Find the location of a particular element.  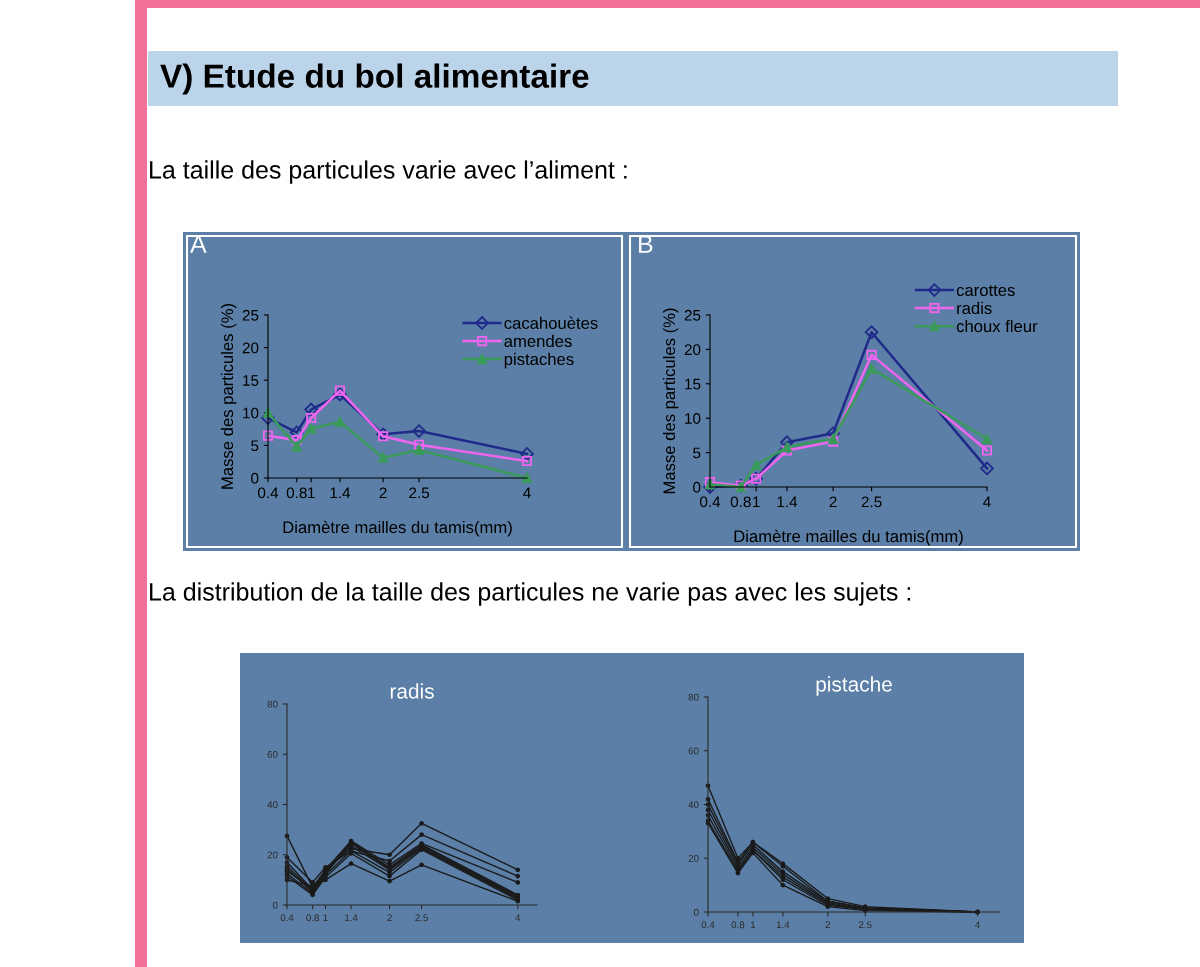

legend-label: choux fleur is located at coordinates (997, 326).